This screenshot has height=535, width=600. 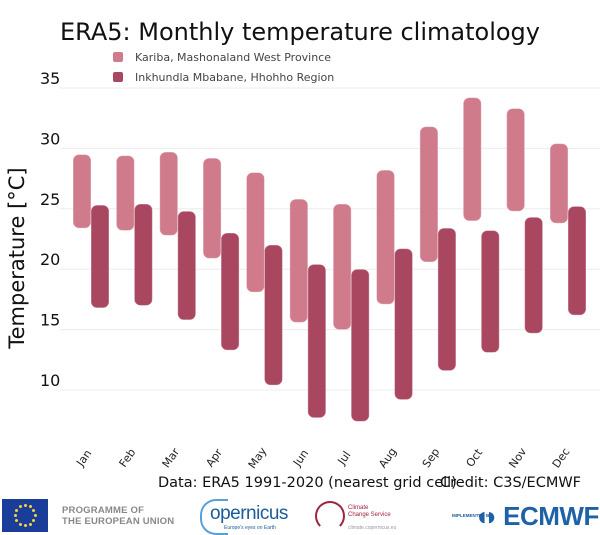 I want to click on bar-kariba-jul, so click(x=342, y=267).